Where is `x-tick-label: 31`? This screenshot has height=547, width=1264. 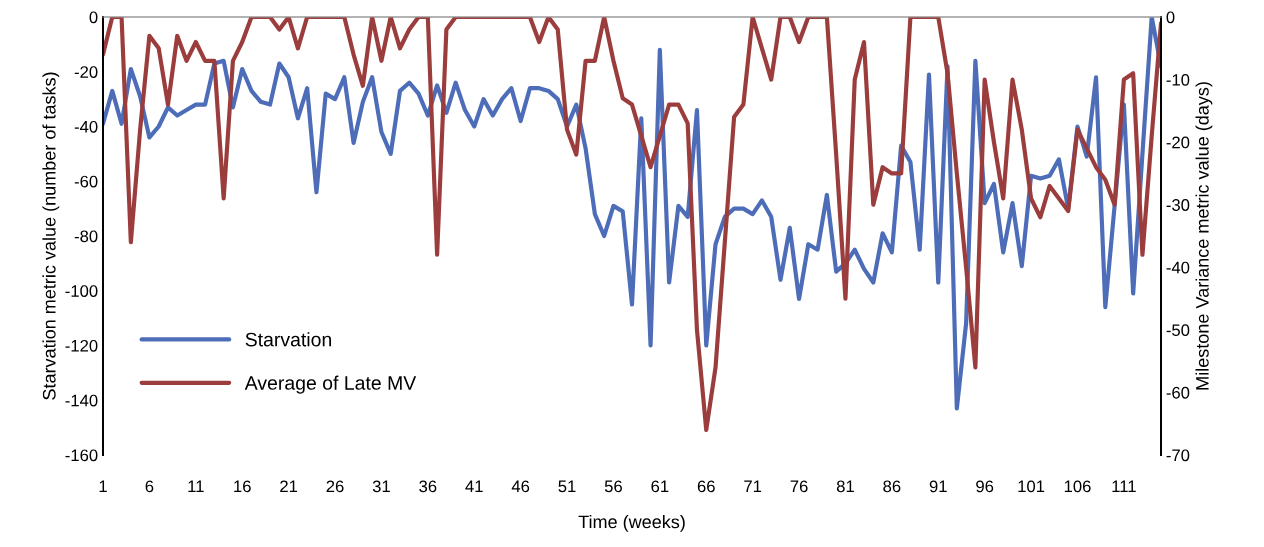
x-tick-label: 31 is located at coordinates (381, 486).